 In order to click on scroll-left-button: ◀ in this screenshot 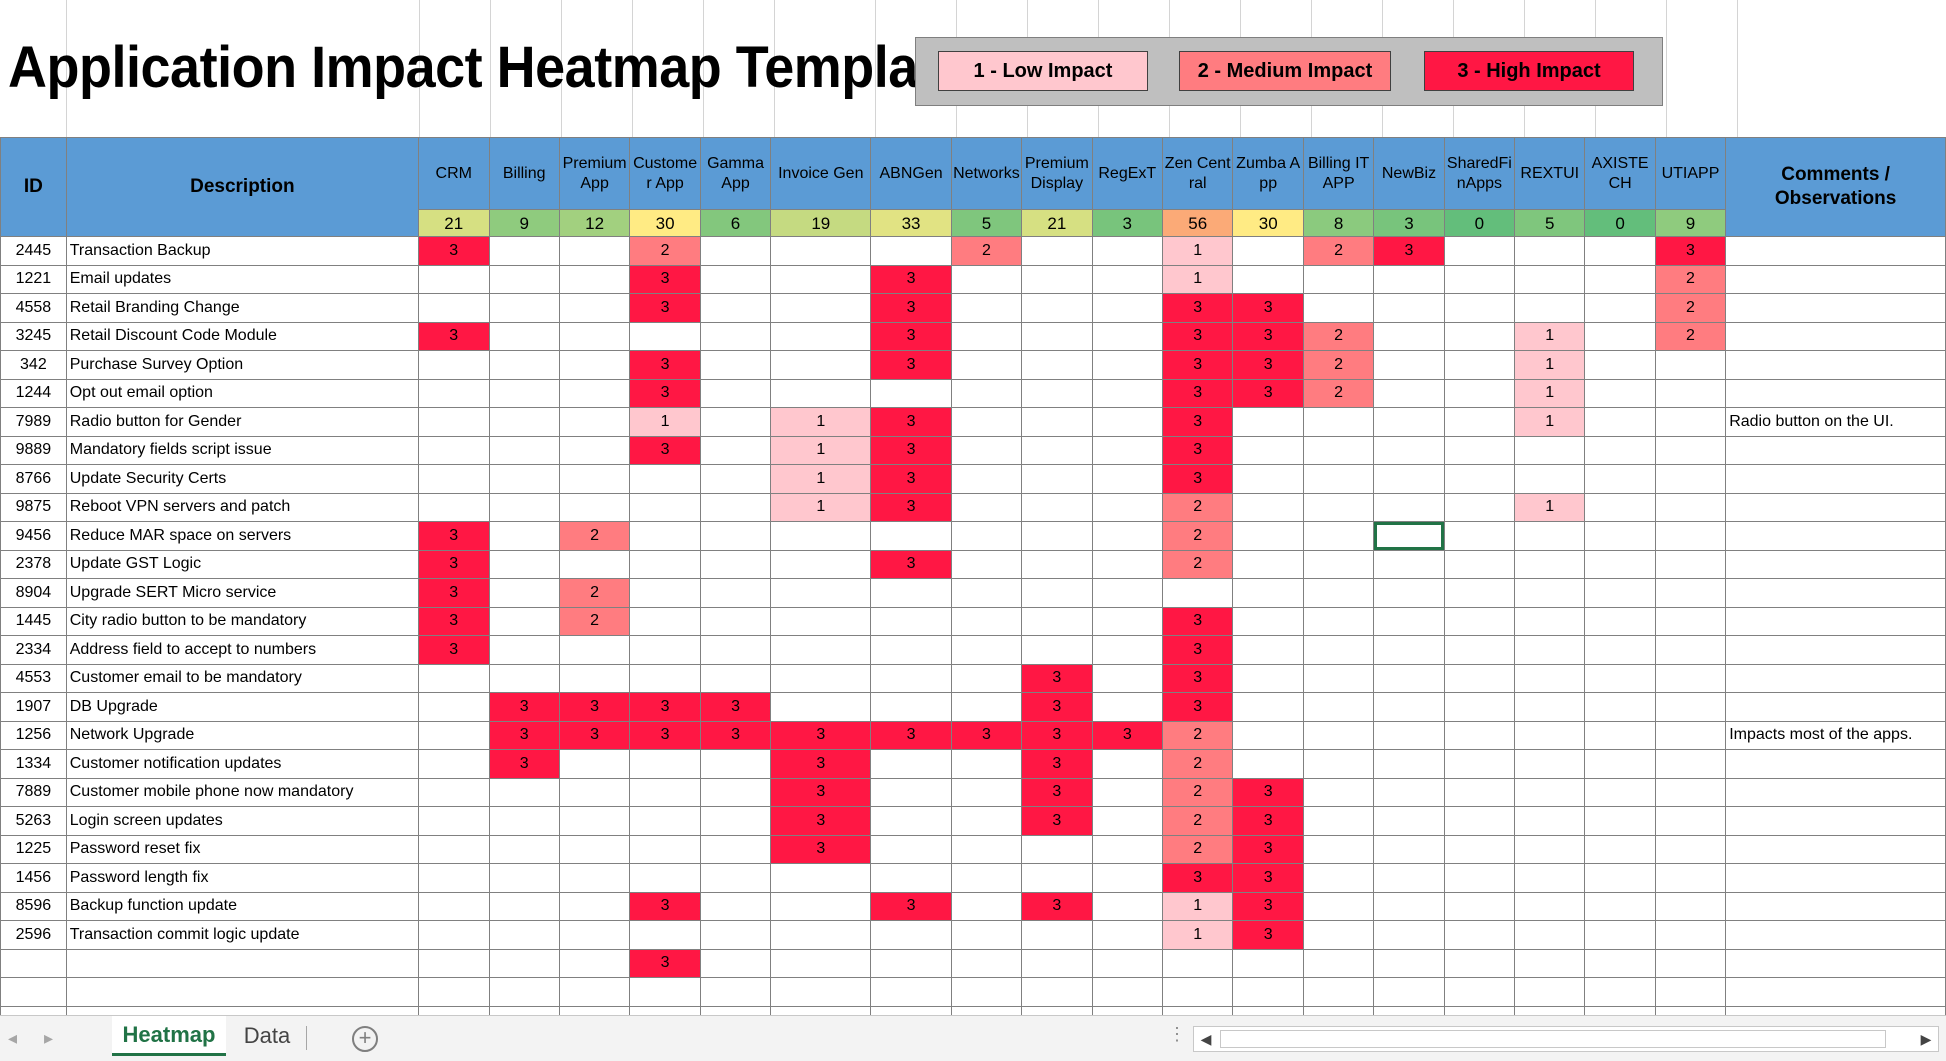, I will do `click(1206, 1038)`.